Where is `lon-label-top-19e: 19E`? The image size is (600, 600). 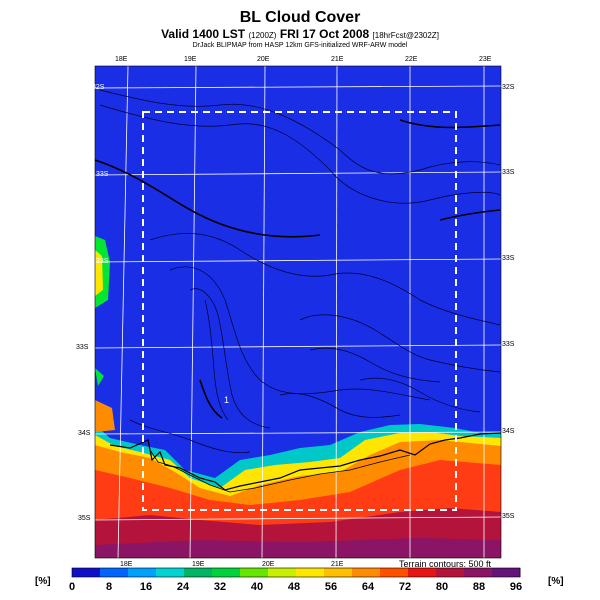 lon-label-top-19e: 19E is located at coordinates (190, 59).